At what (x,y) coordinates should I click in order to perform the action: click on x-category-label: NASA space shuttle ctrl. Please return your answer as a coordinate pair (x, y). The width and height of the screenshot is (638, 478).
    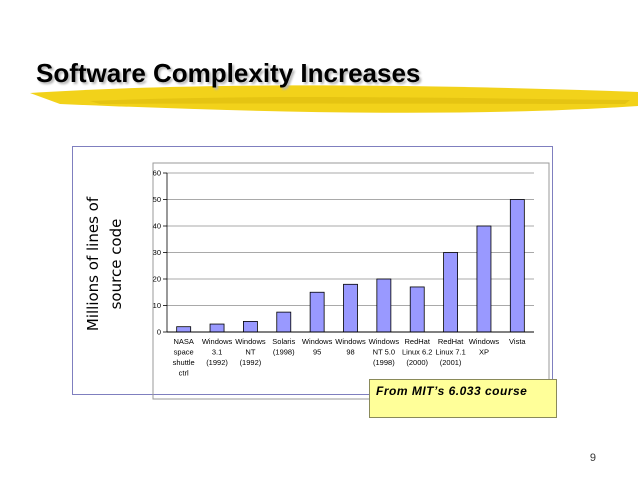
    Looking at the image, I should click on (184, 357).